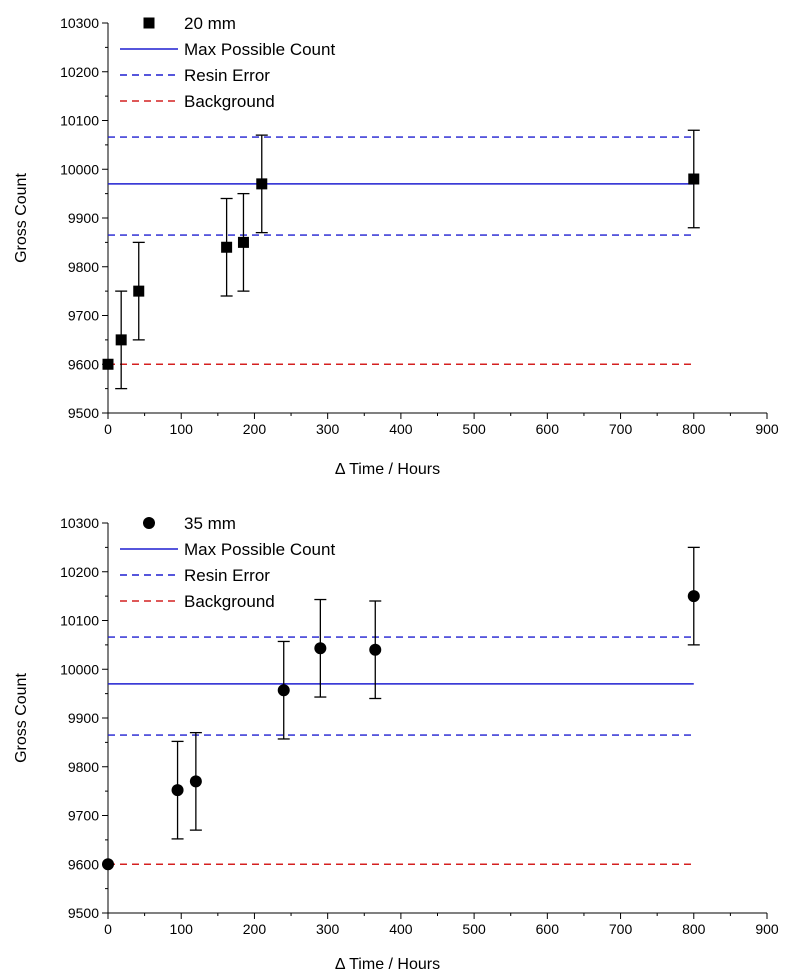 The image size is (785, 978). I want to click on legend-label: 35 mm, so click(210, 523).